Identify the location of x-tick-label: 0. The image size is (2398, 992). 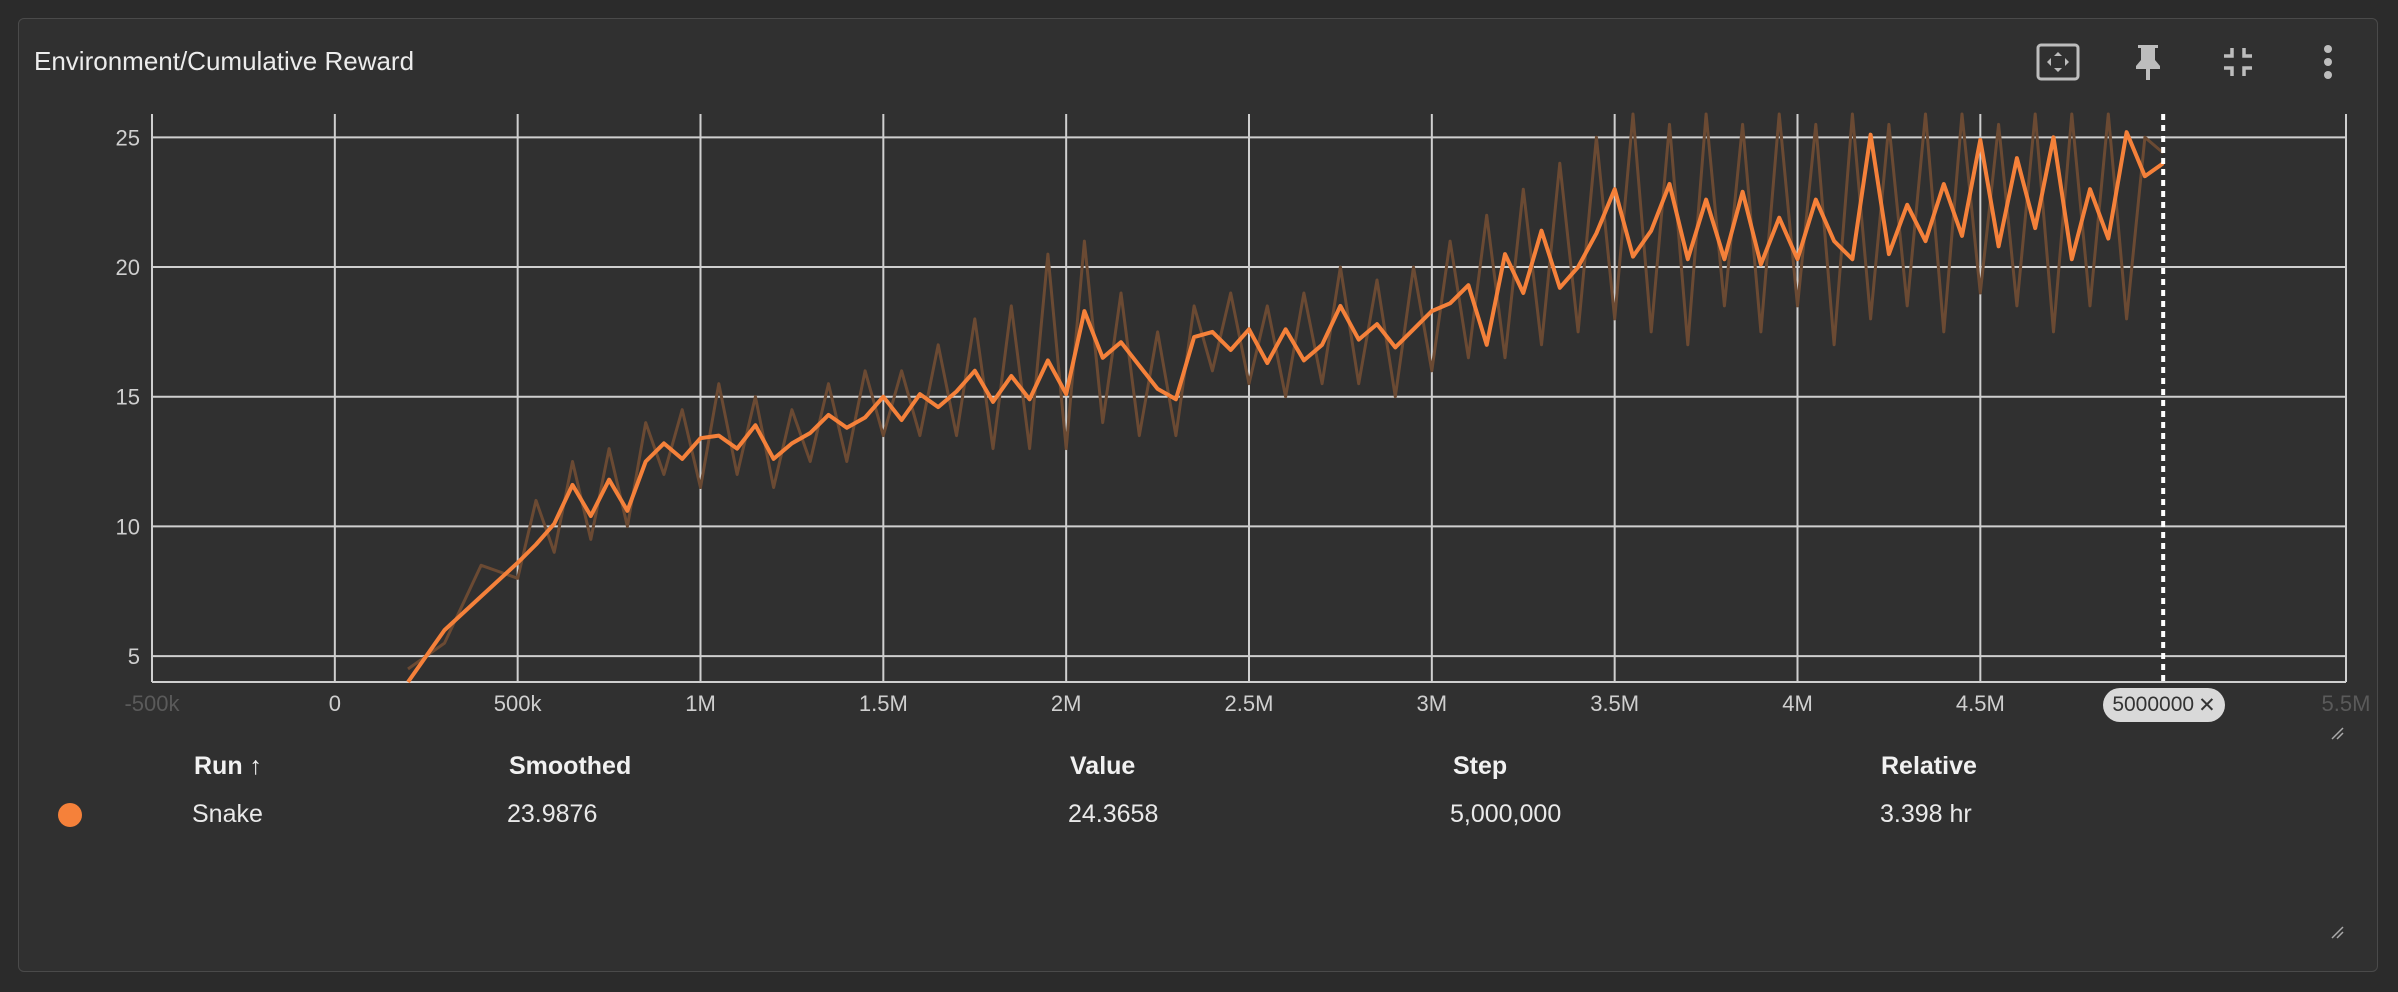
(335, 703).